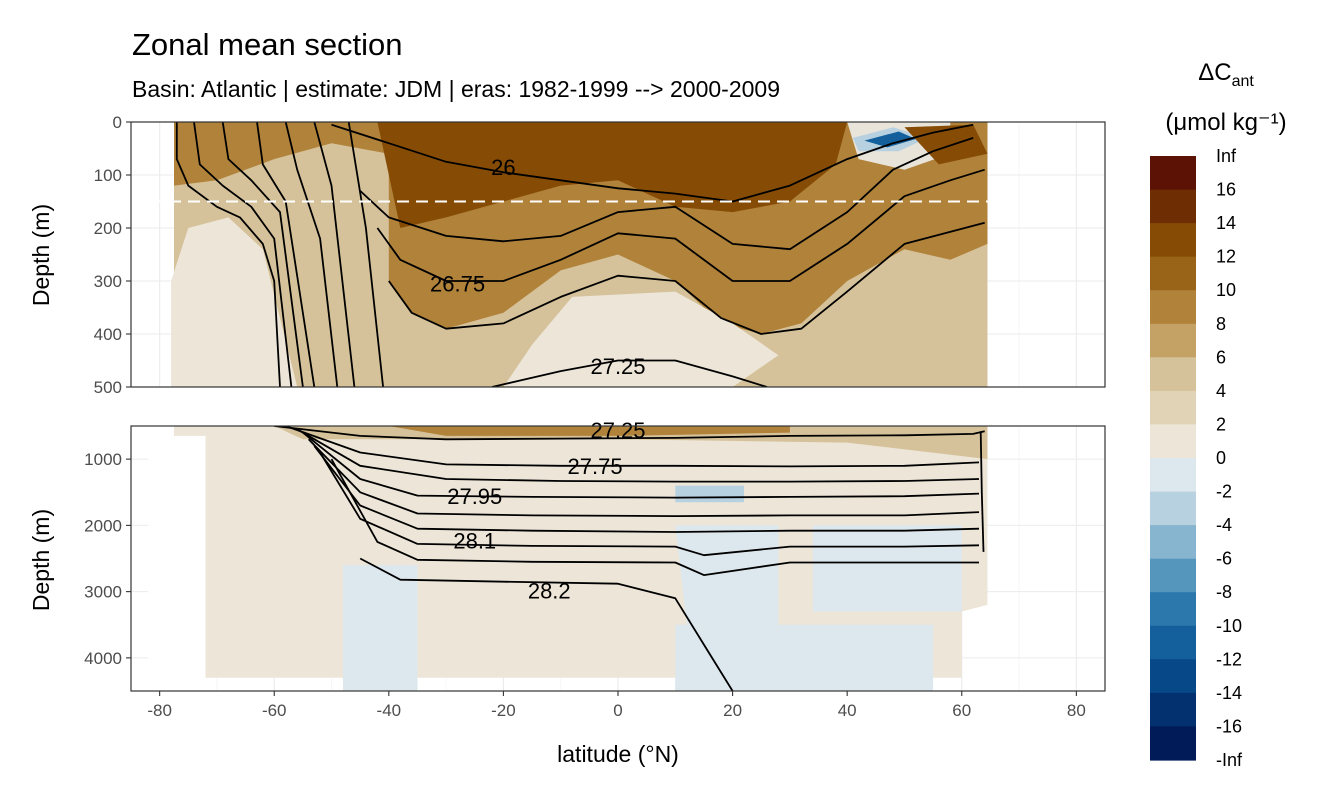 The width and height of the screenshot is (1344, 806). I want to click on contour-label-1: 26.75, so click(457, 284).